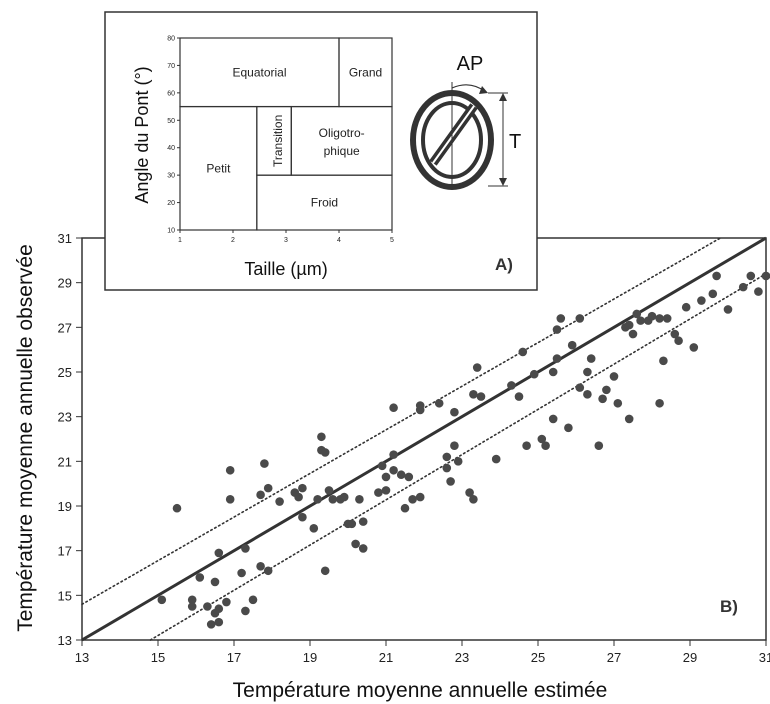 The image size is (770, 704). What do you see at coordinates (470, 64) in the screenshot?
I see `angle-label: AP` at bounding box center [470, 64].